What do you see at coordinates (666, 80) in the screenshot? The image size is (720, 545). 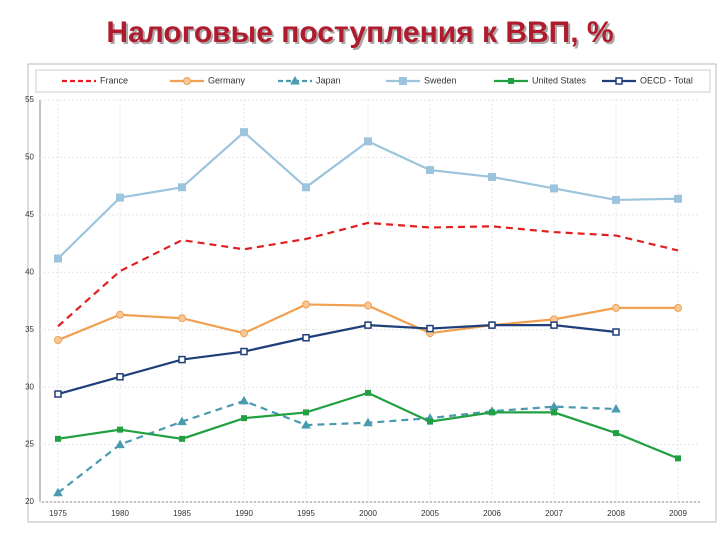 I see `legend-label: OECD - Total` at bounding box center [666, 80].